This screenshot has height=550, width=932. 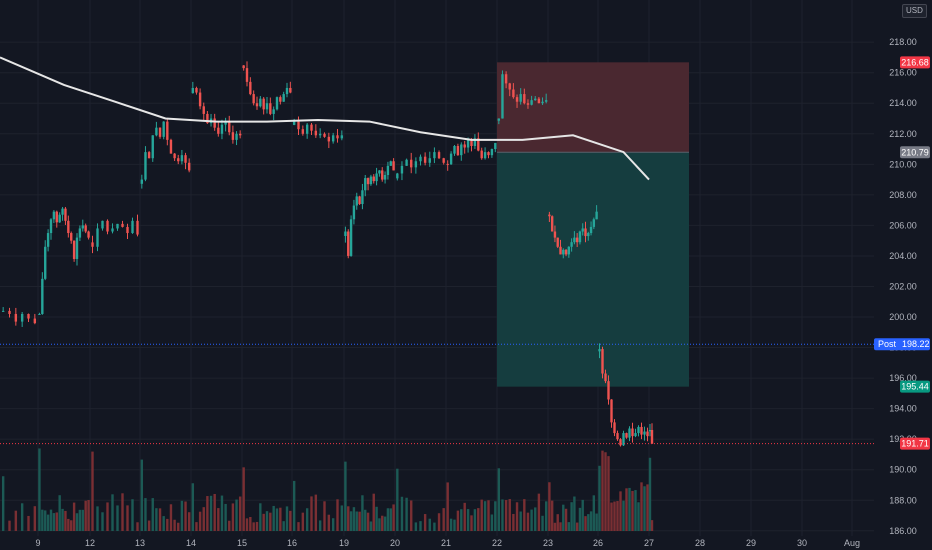 What do you see at coordinates (593, 107) in the screenshot?
I see `stop-loss-zone` at bounding box center [593, 107].